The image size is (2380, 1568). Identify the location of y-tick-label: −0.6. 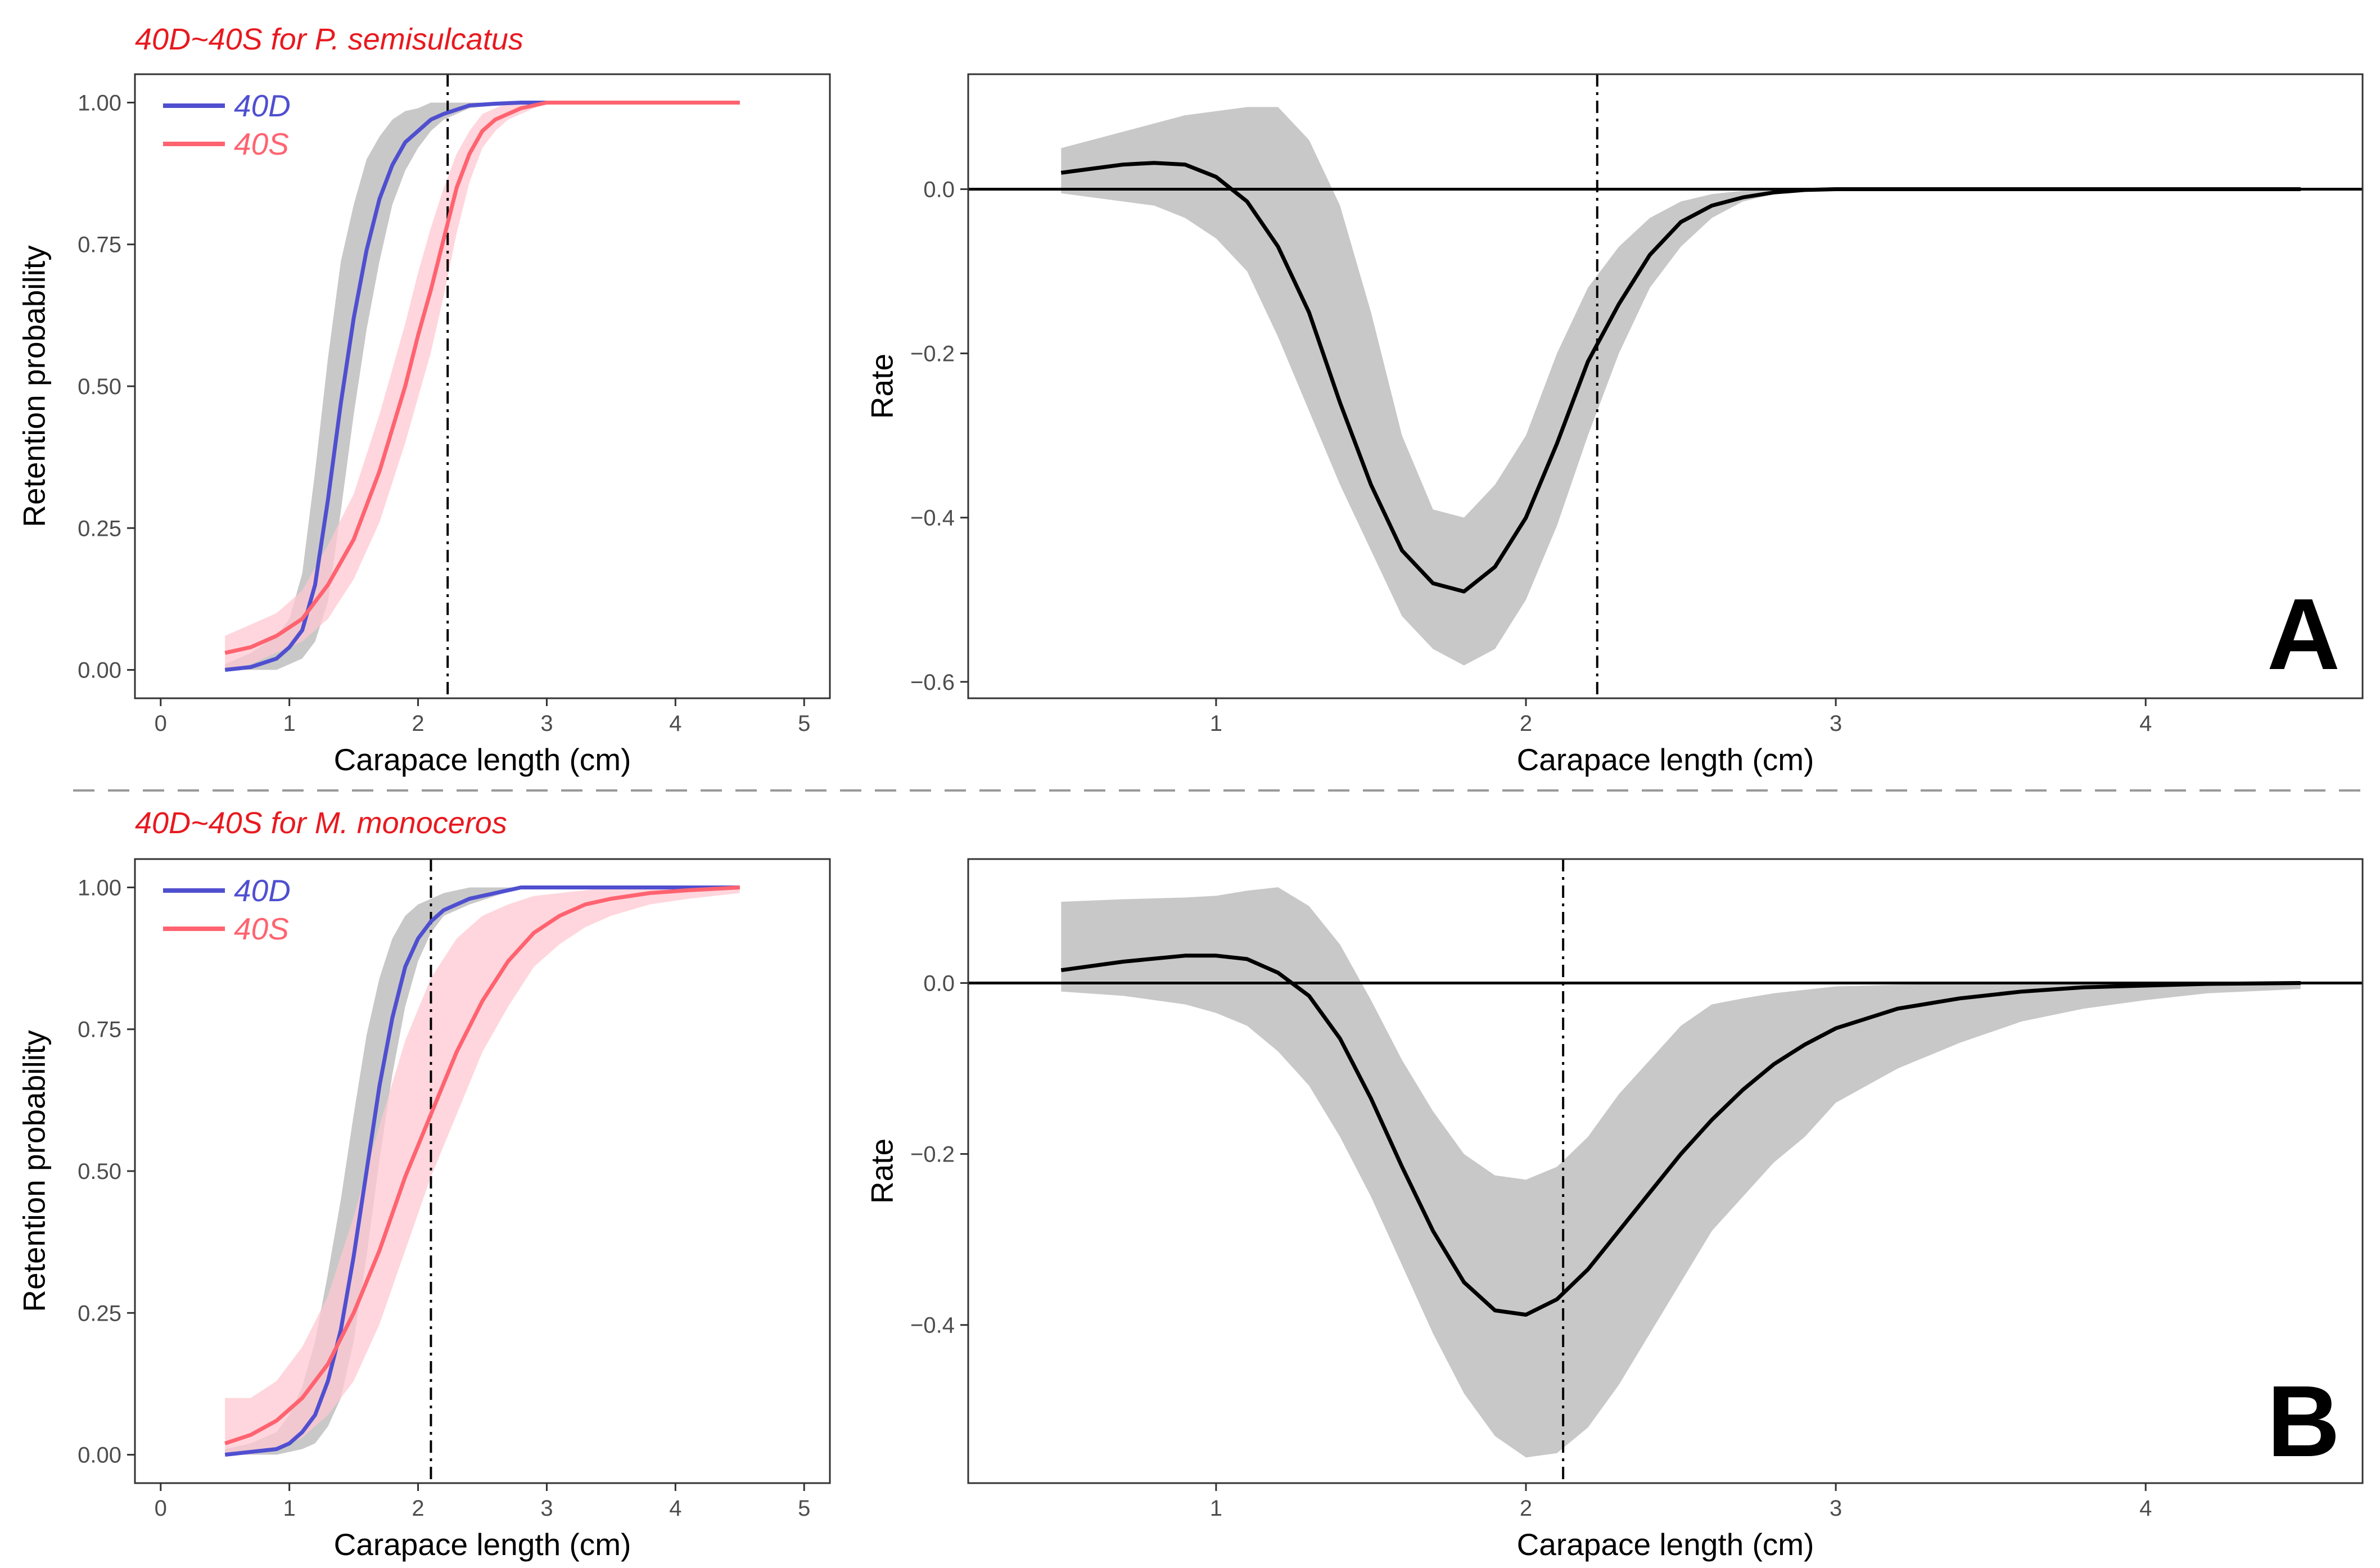
(932, 682).